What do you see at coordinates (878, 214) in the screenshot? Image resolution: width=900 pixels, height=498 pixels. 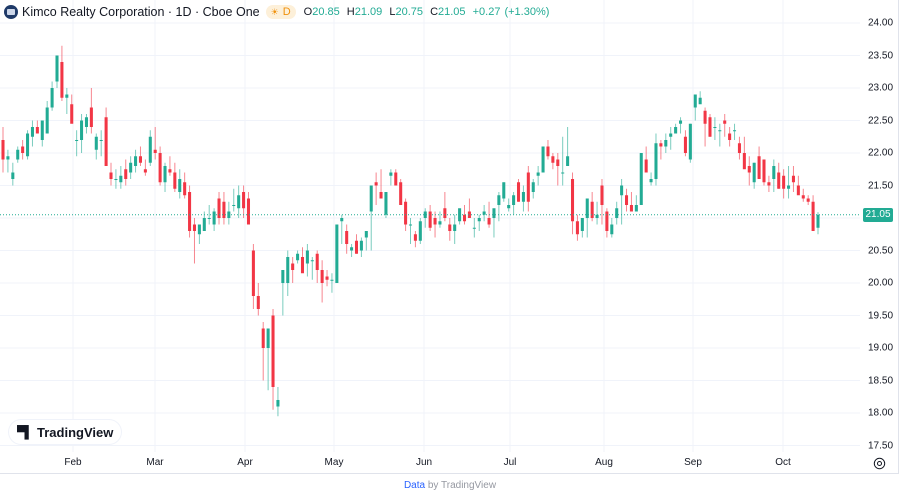 I see `last-price-tag: 21.05` at bounding box center [878, 214].